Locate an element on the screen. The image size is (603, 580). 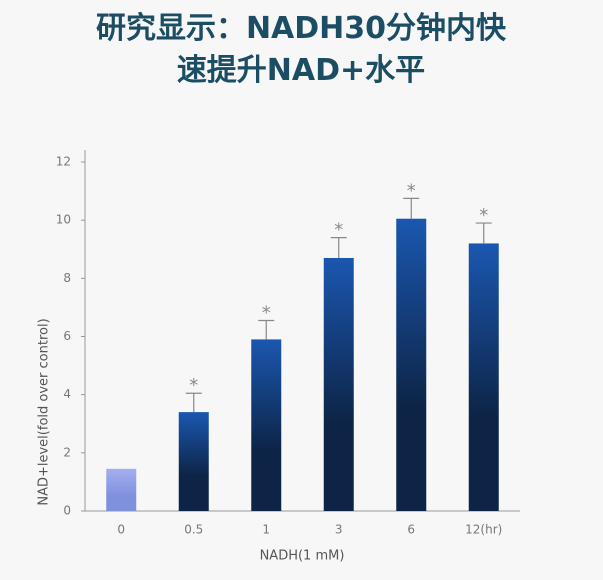
y-tick-label: 10 is located at coordinates (63, 220).